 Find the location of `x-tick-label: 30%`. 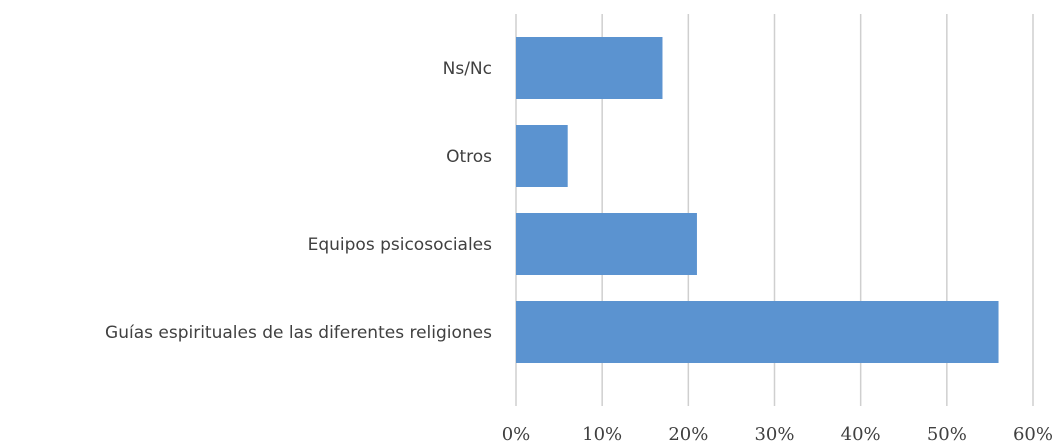

x-tick-label: 30% is located at coordinates (774, 434).